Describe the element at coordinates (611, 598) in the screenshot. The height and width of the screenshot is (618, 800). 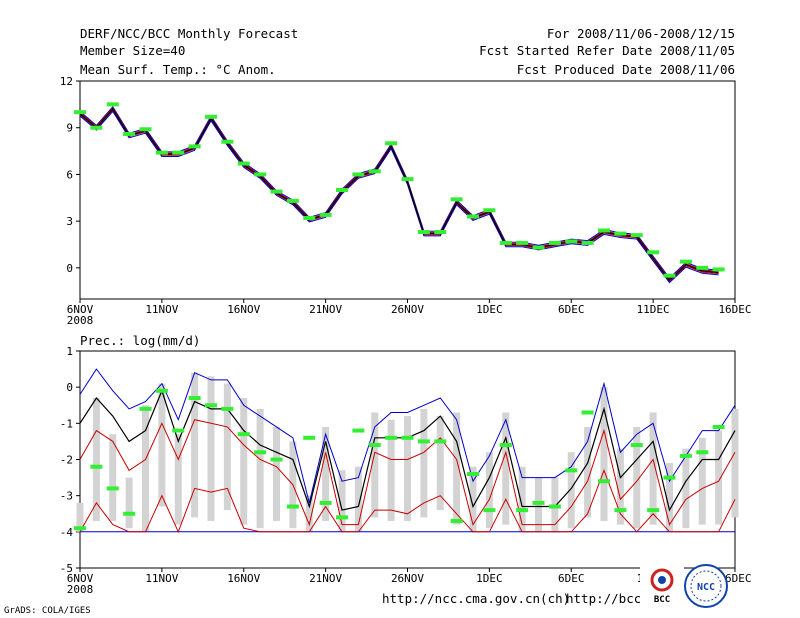
I see `bcc-url-link: http://bcc.c` at that location.